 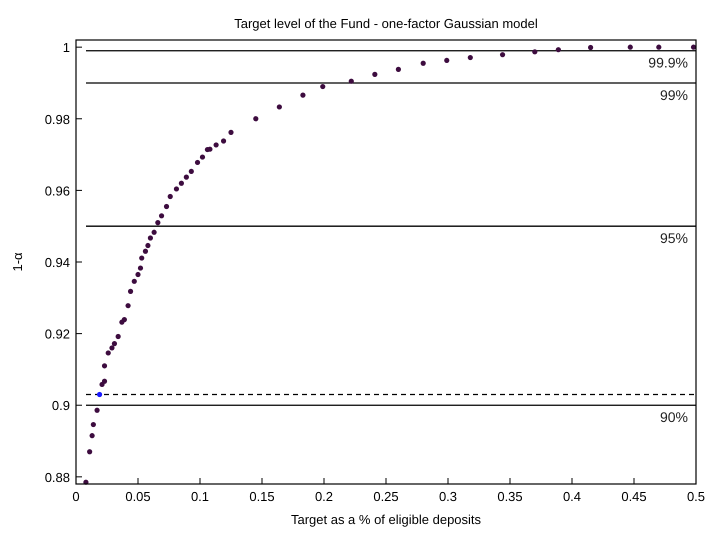 I want to click on y-tick-label: 0.92, so click(x=57, y=334).